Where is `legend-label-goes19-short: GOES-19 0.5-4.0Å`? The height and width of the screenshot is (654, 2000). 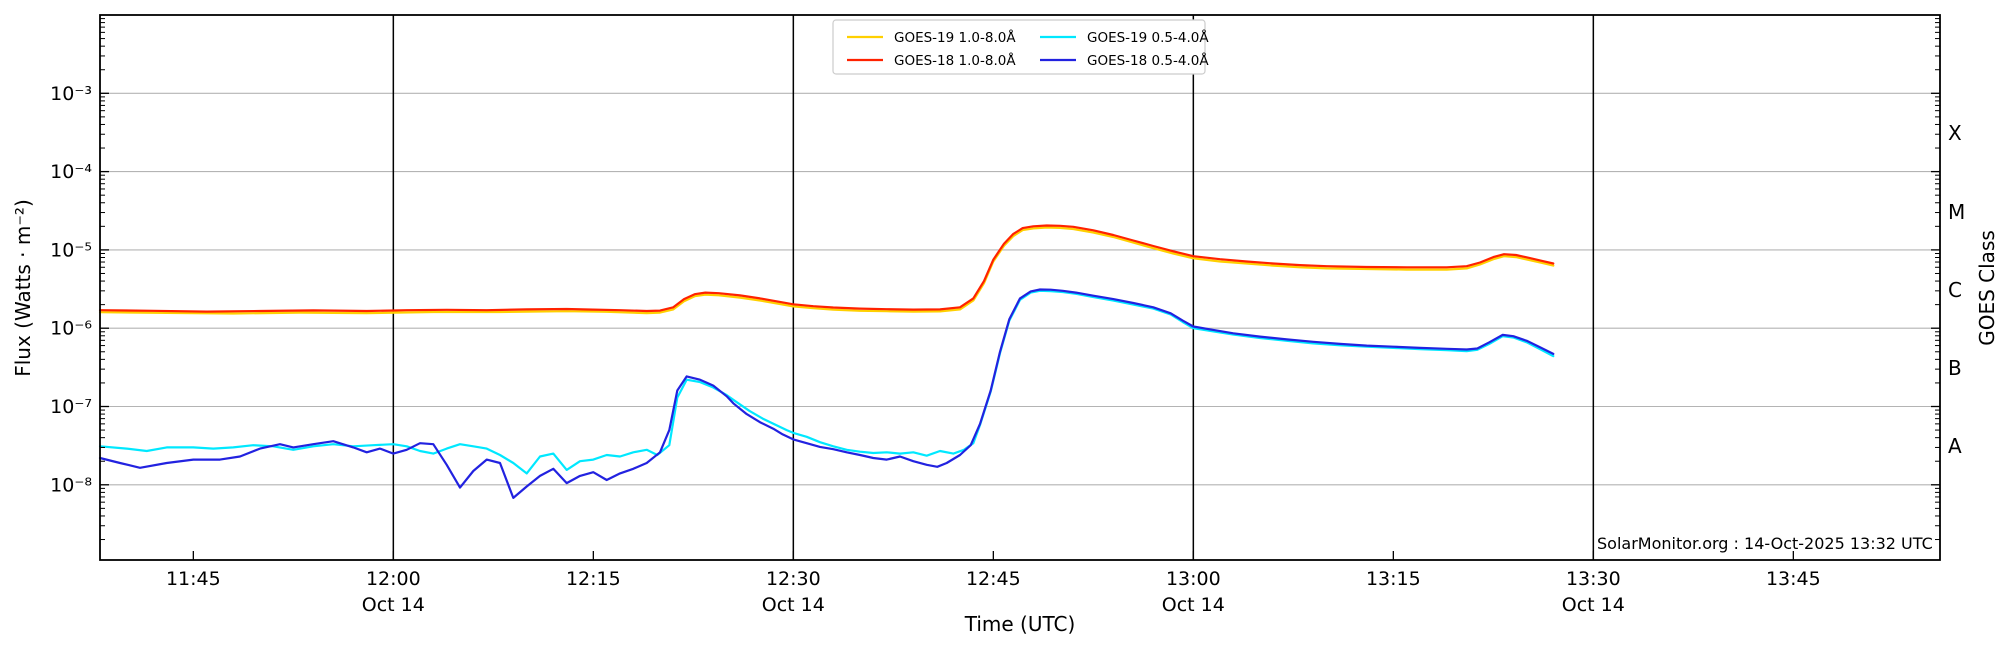
legend-label-goes19-short: GOES-19 0.5-4.0Å is located at coordinates (1148, 37).